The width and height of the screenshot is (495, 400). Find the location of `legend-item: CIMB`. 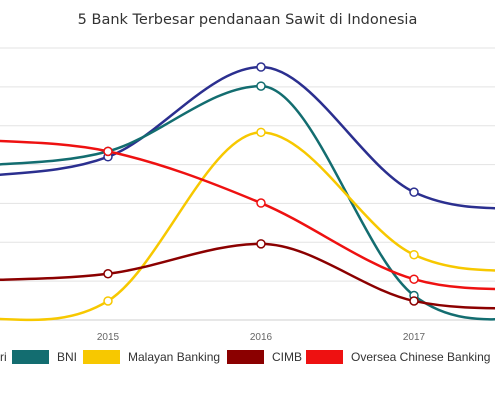

legend-item: CIMB is located at coordinates (264, 357).